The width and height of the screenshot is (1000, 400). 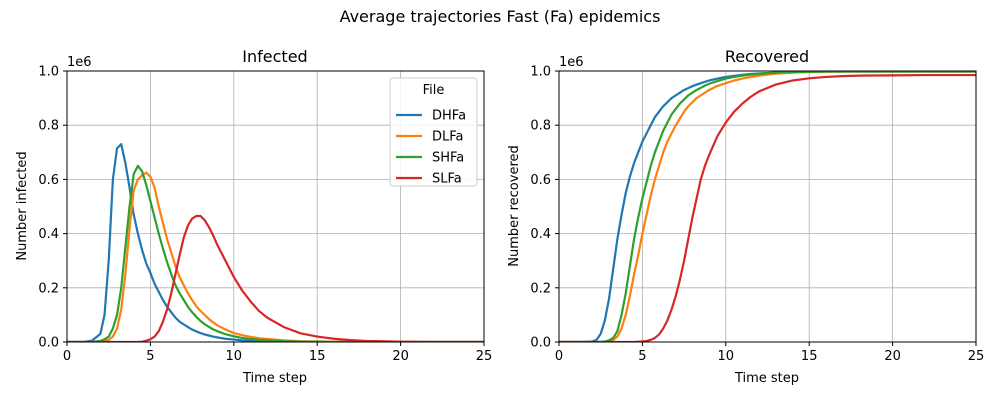 What do you see at coordinates (540, 72) in the screenshot?
I see `recovered-y-tick-label: 1.0` at bounding box center [540, 72].